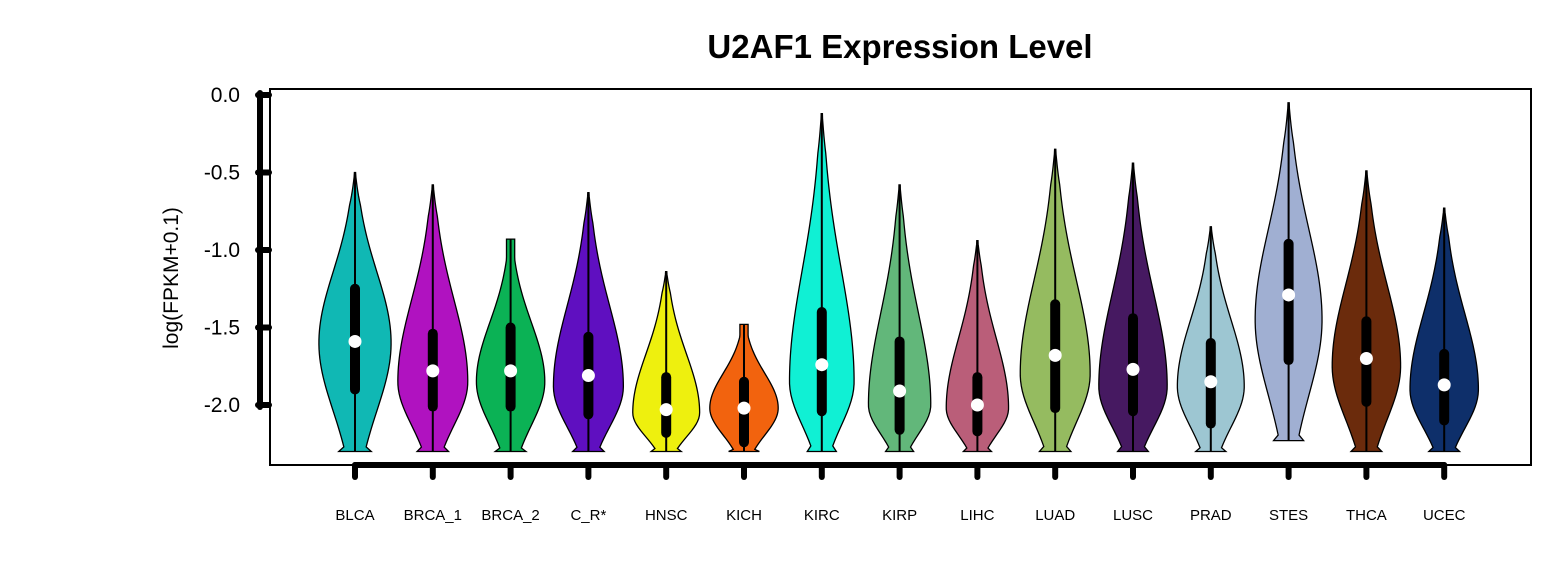 Image resolution: width=1560 pixels, height=586 pixels. Describe the element at coordinates (822, 515) in the screenshot. I see `x-tick-label: KIRC` at that location.